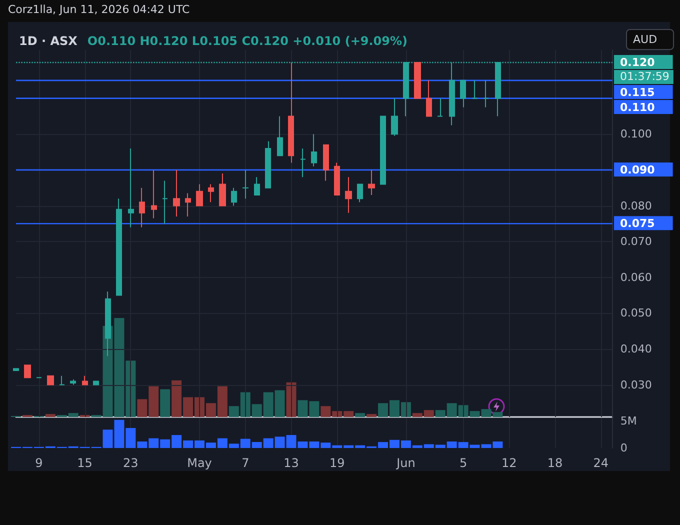 The image size is (680, 525). Describe the element at coordinates (246, 463) in the screenshot. I see `x-tick-label: 7` at that location.